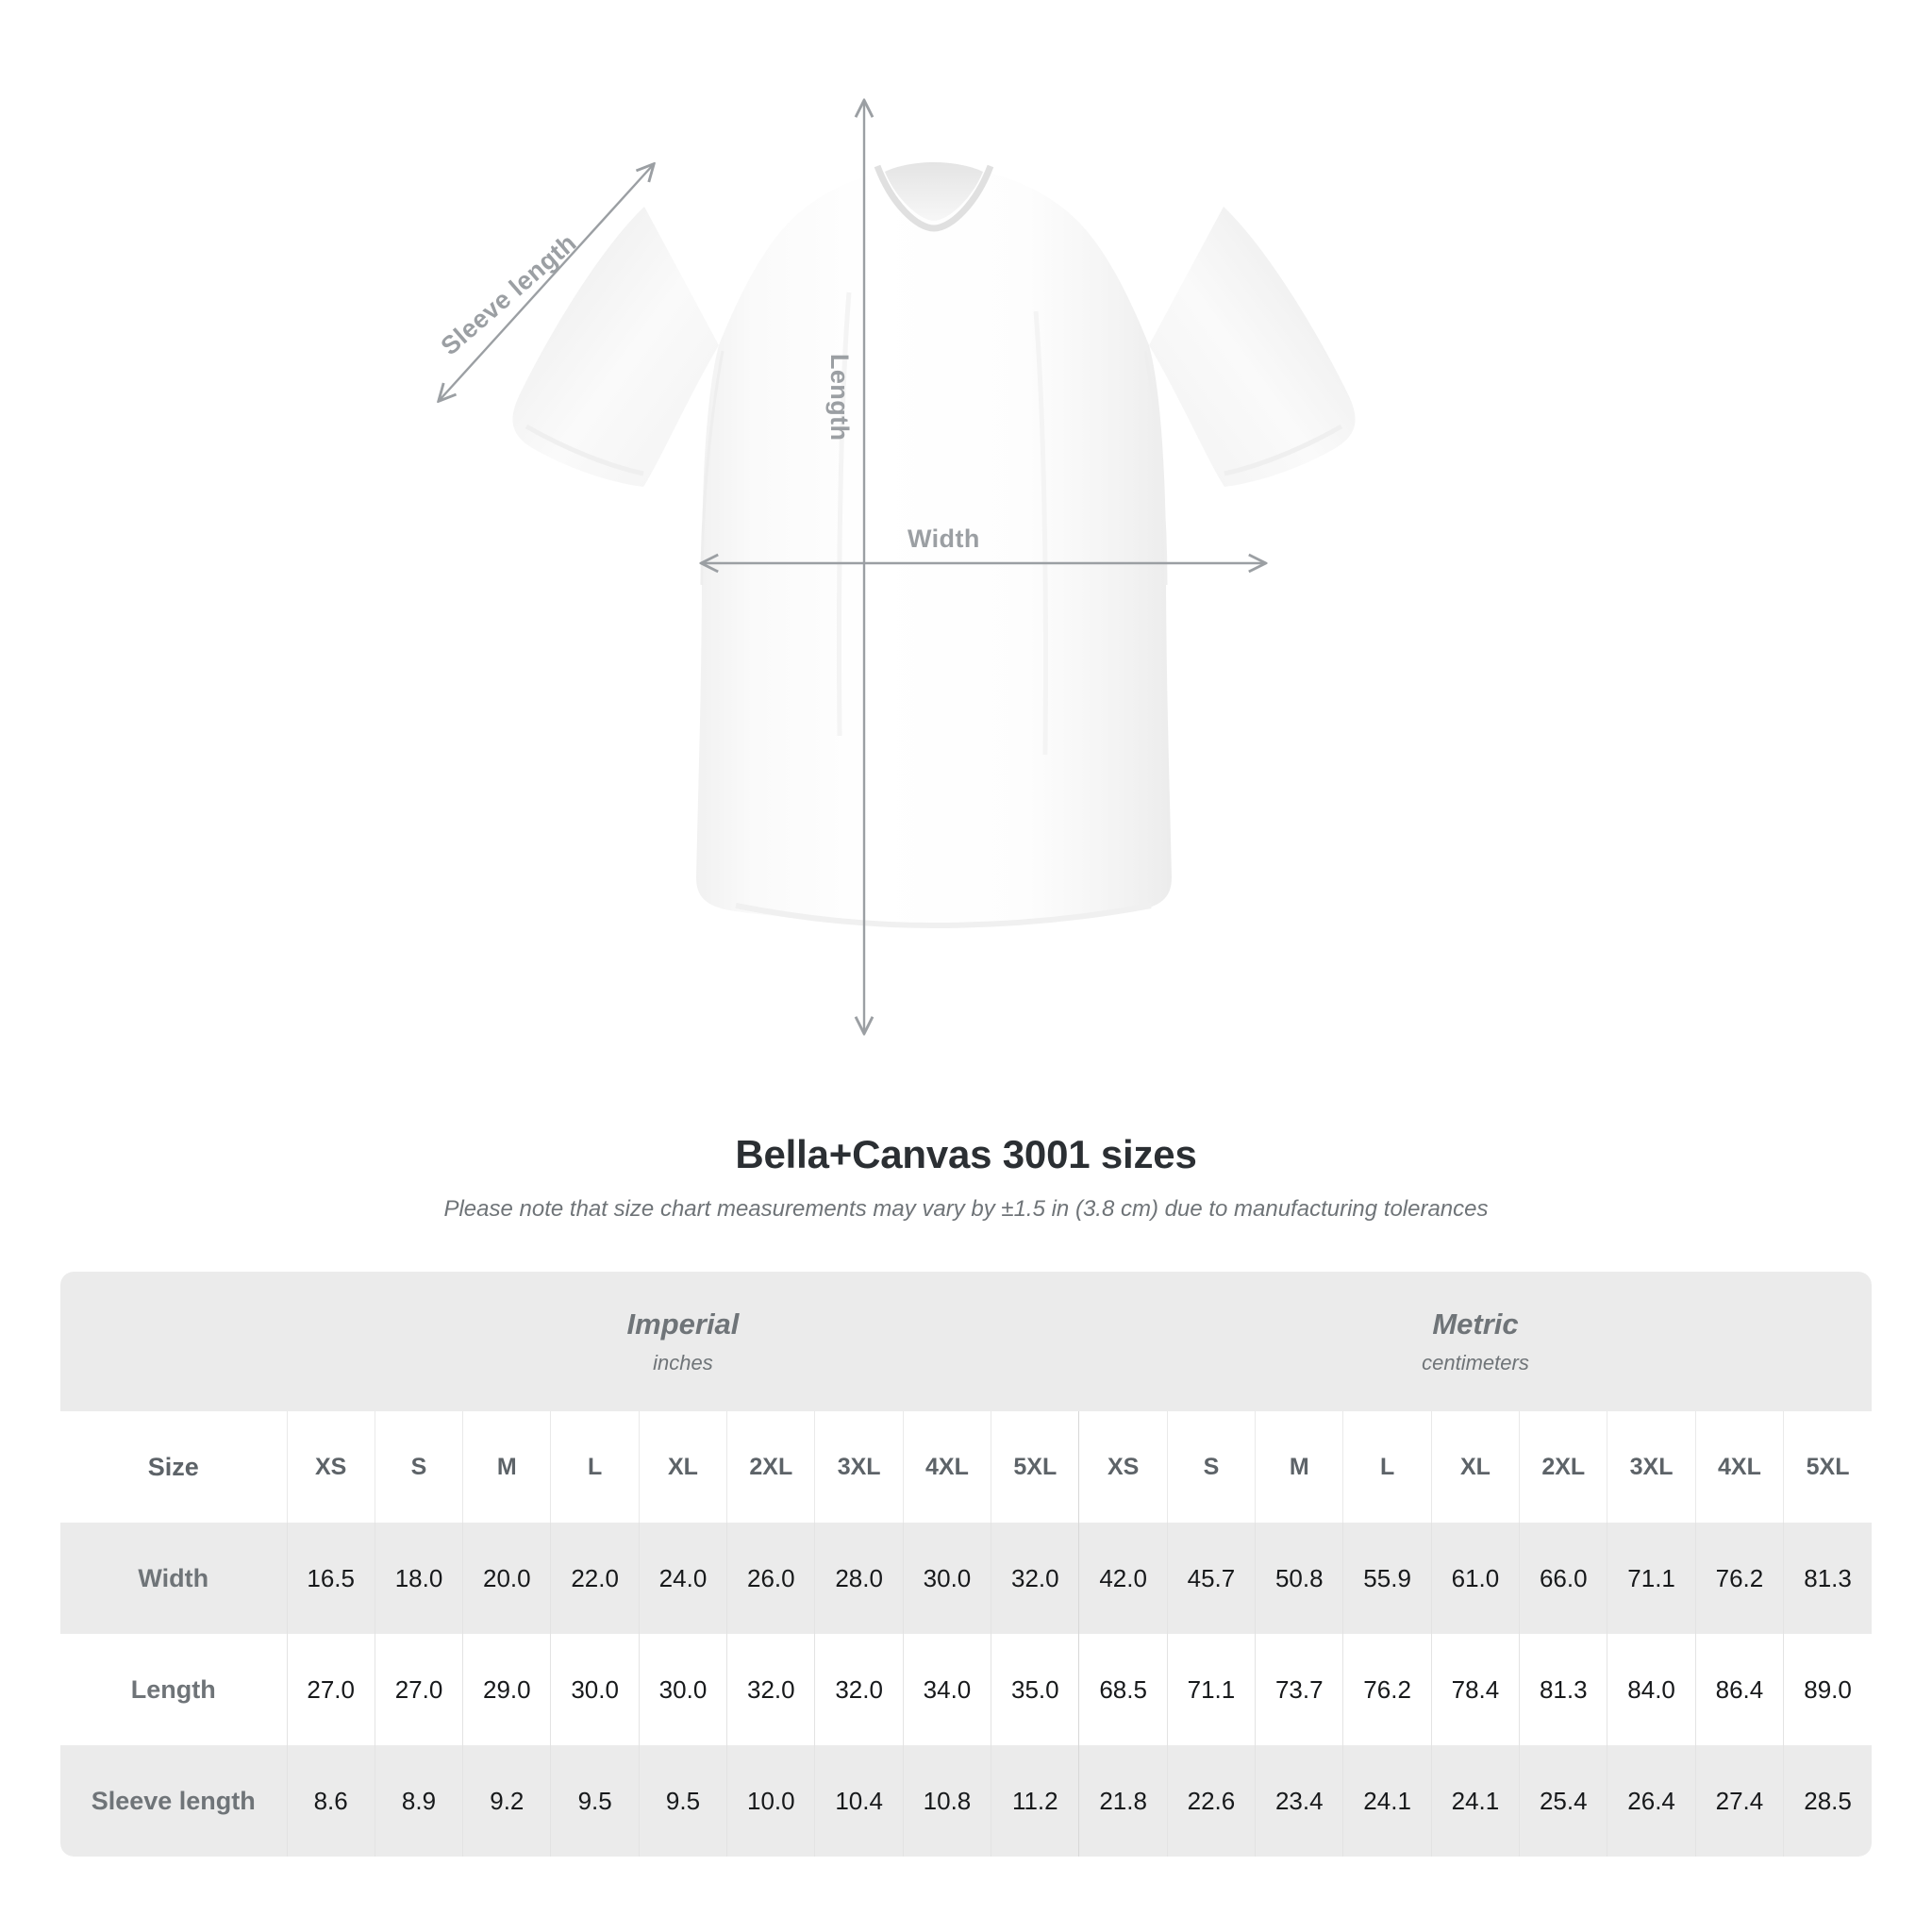 The height and width of the screenshot is (1932, 1932). I want to click on cell-sleeve-length-imperial-xl: 9.5, so click(683, 1801).